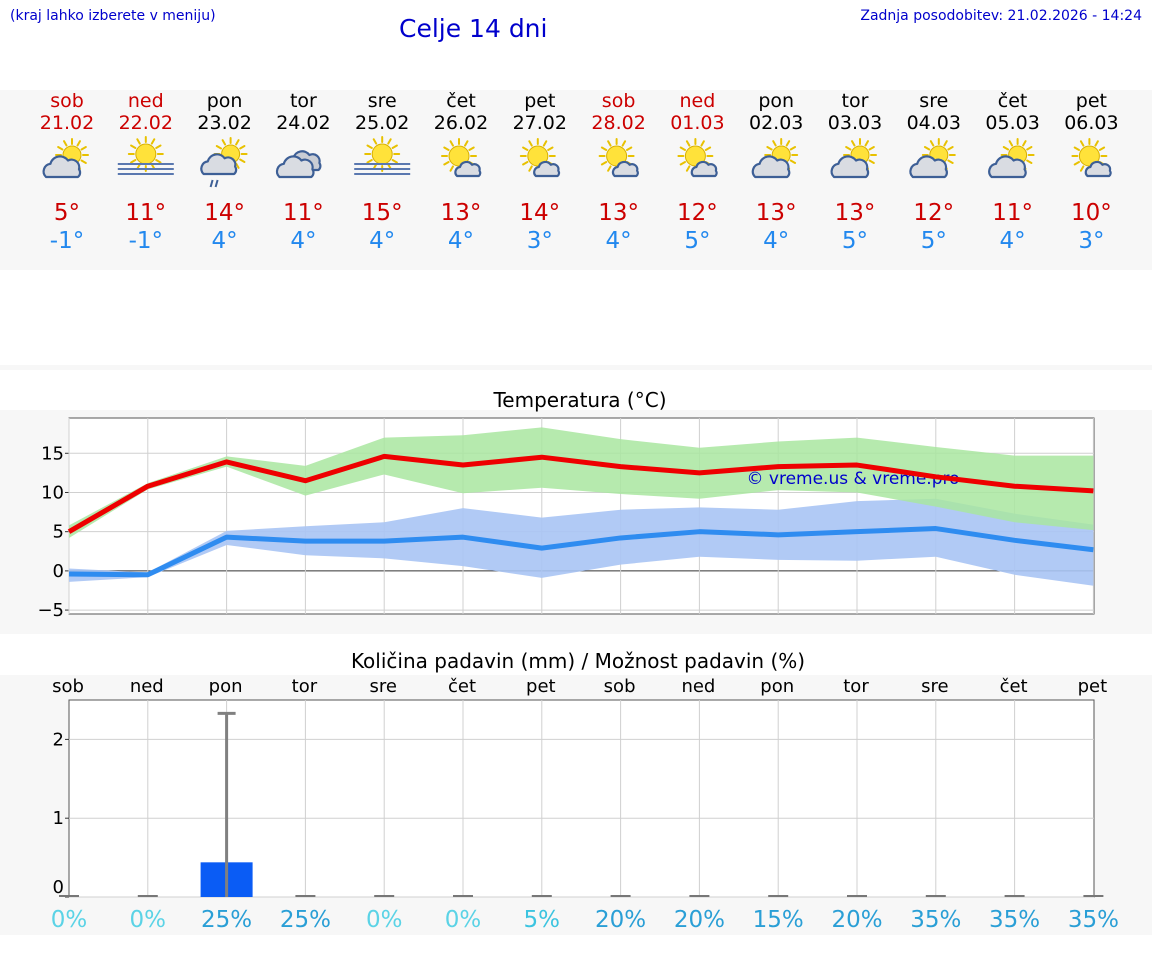 The height and width of the screenshot is (975, 1152). Describe the element at coordinates (697, 123) in the screenshot. I see `day-date: 01.03` at that location.